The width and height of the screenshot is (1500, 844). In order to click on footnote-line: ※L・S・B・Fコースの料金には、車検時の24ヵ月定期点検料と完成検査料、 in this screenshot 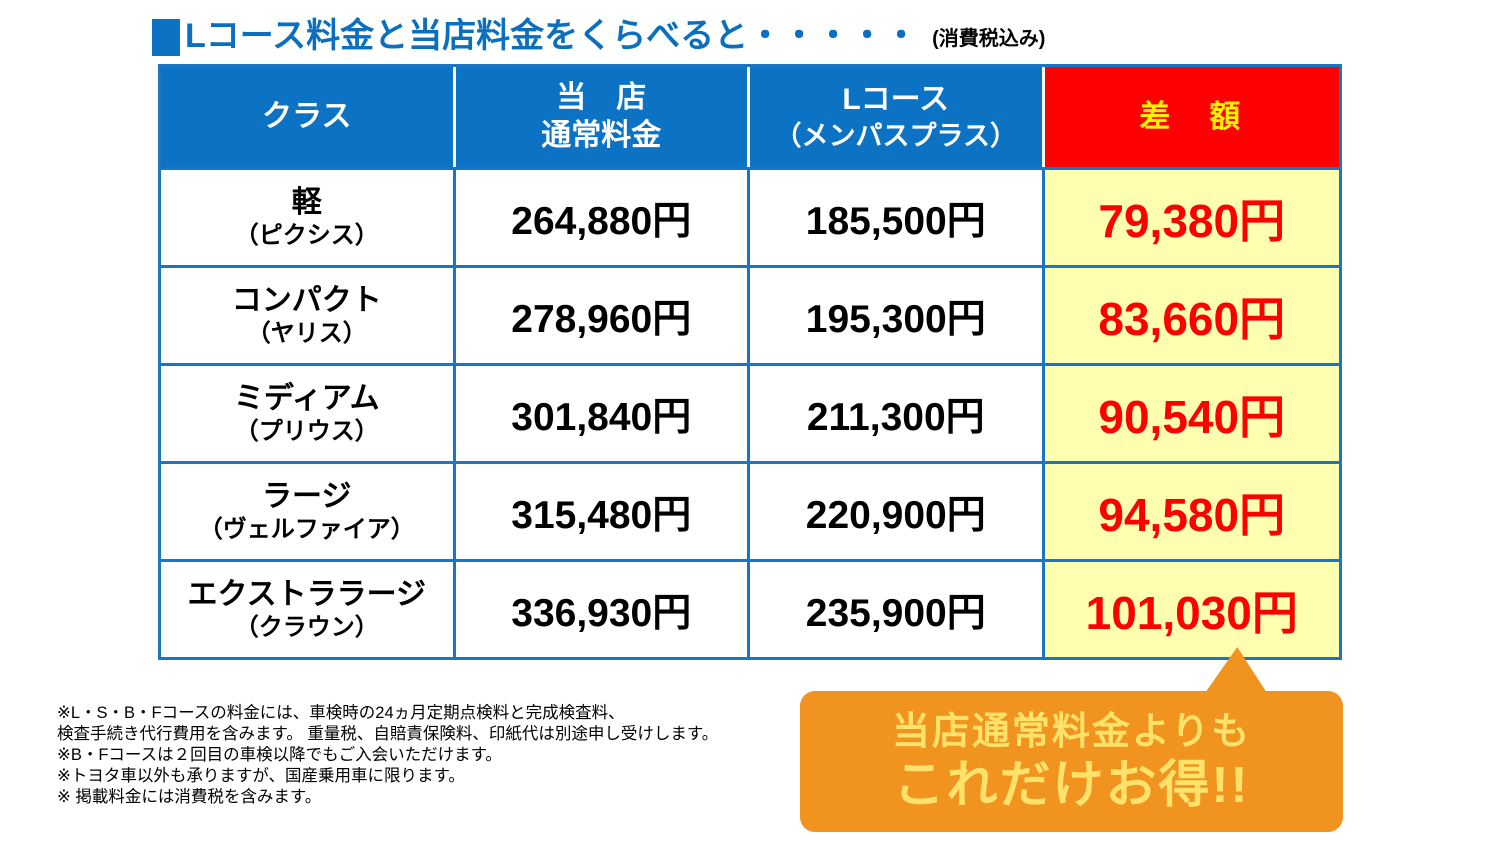, I will do `click(341, 713)`.